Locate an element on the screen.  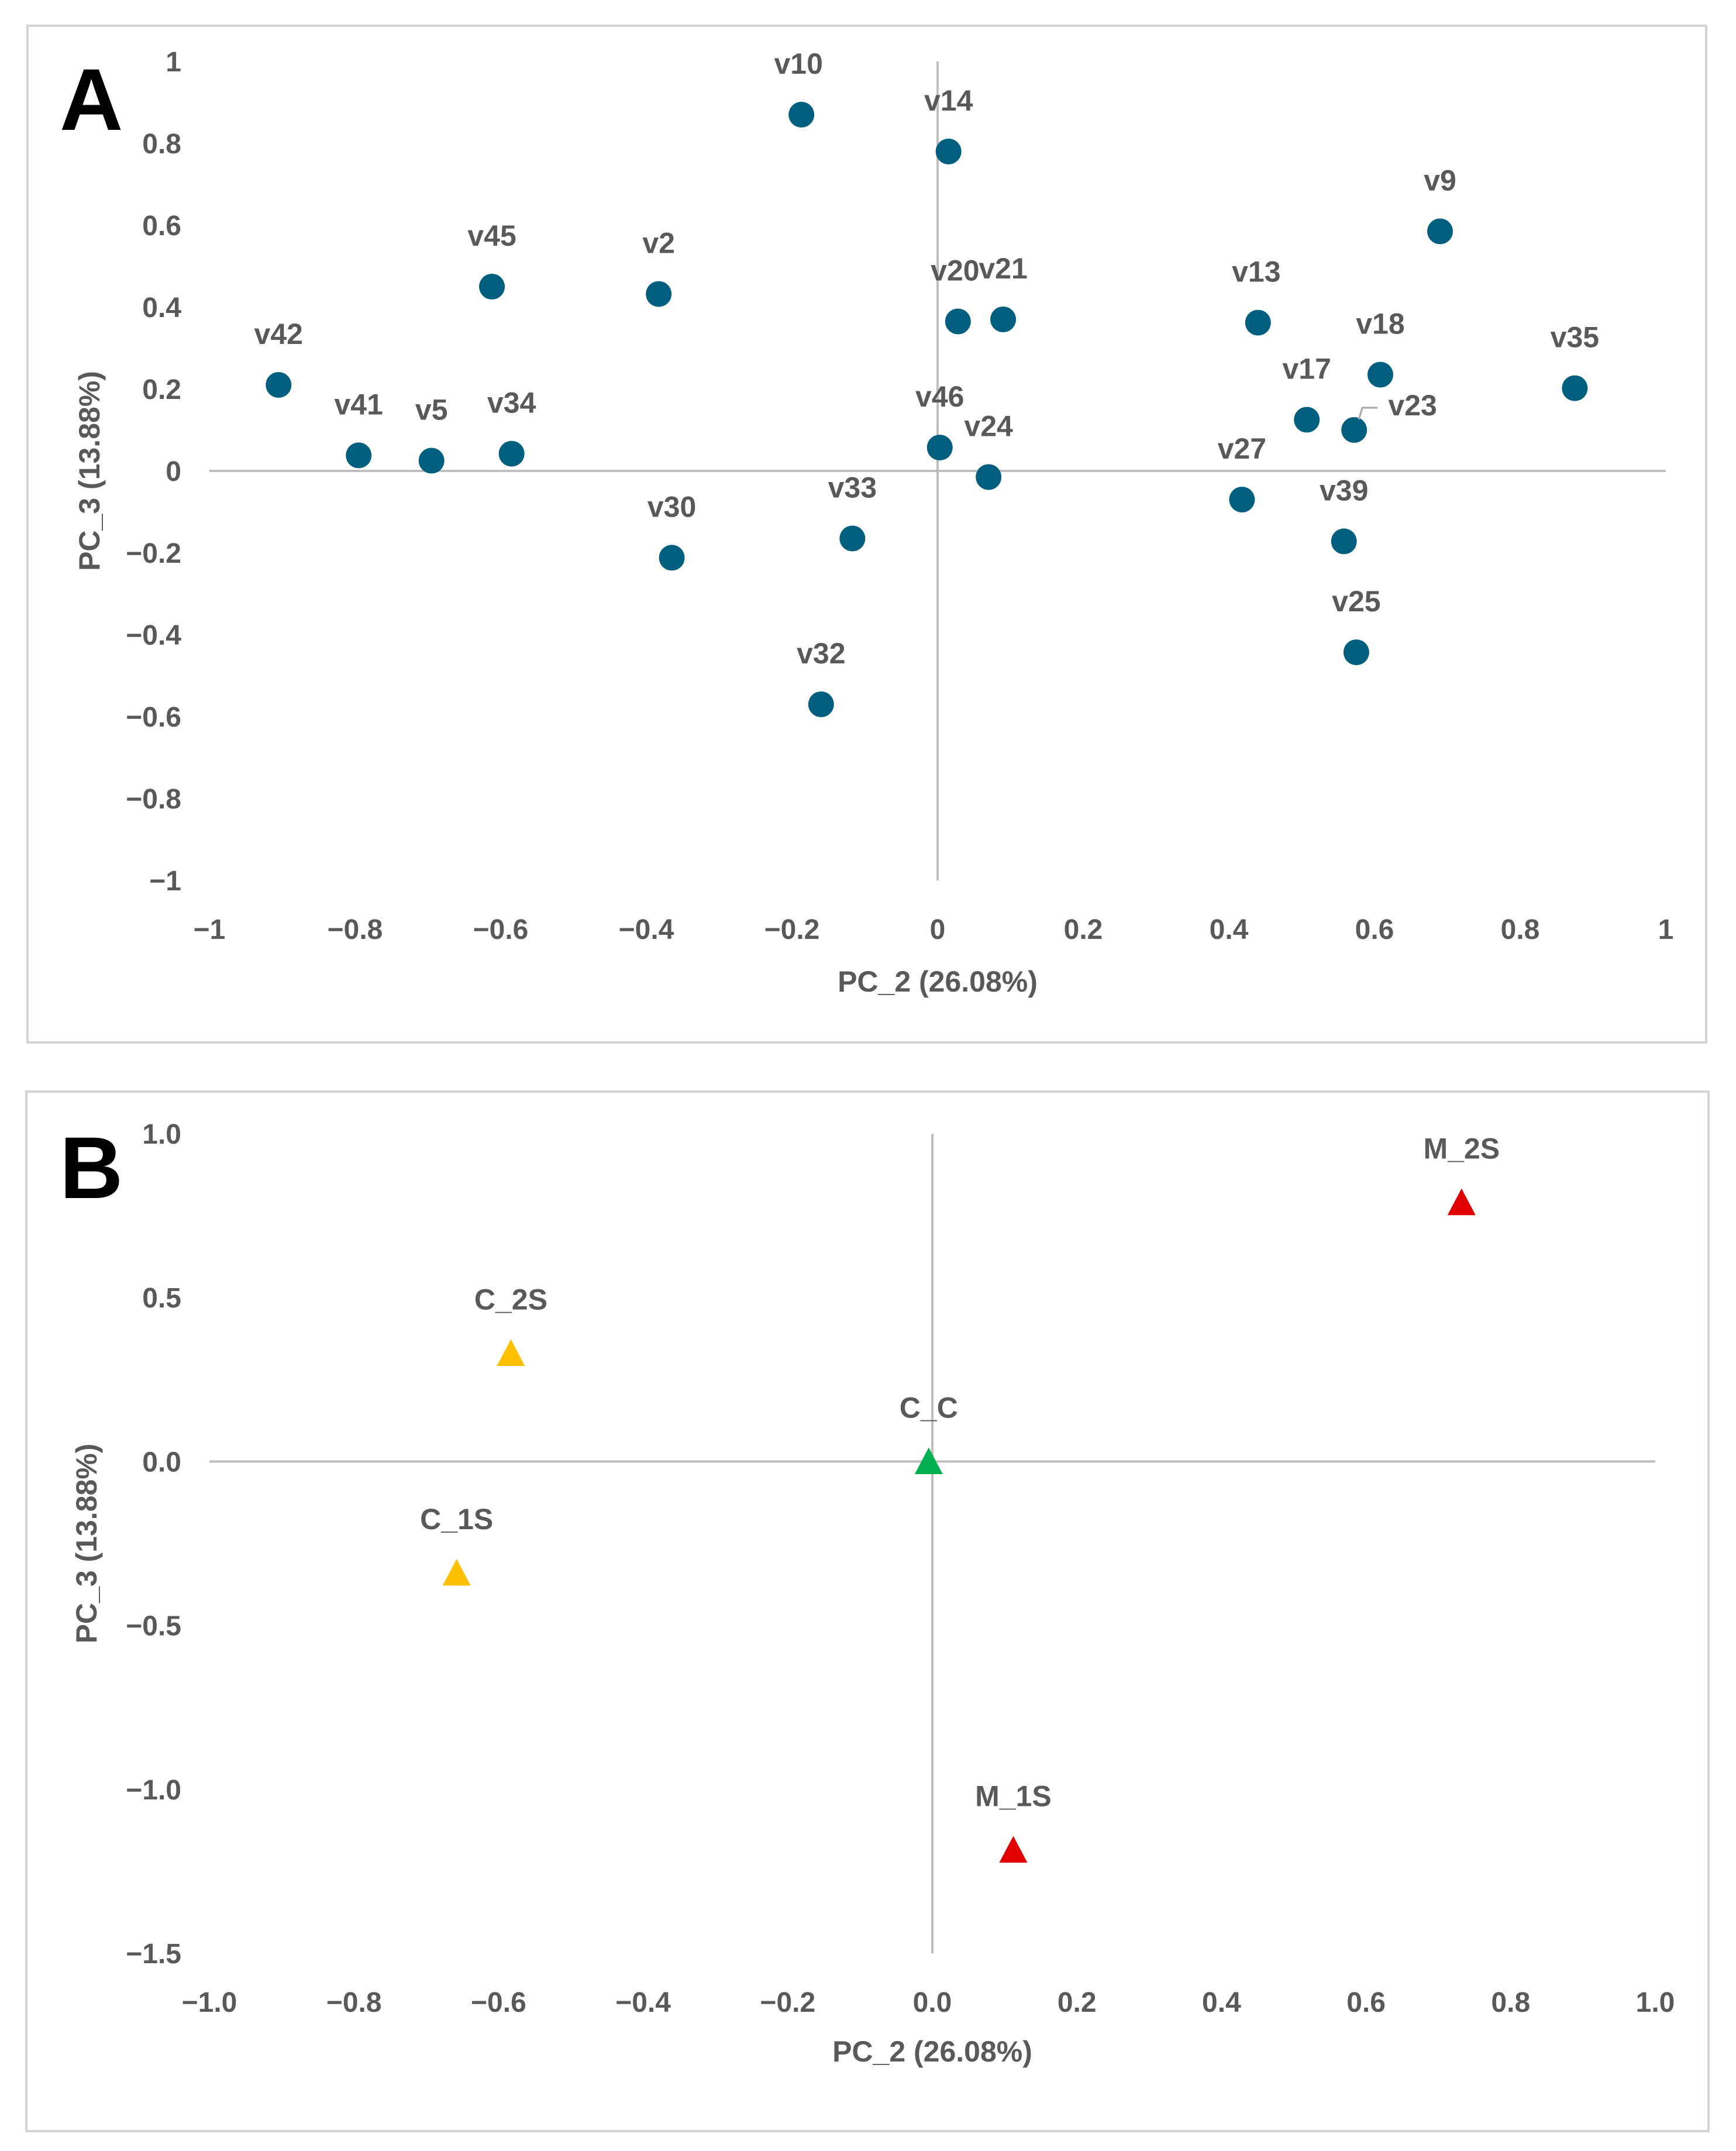
data-point-v46 is located at coordinates (939, 448).